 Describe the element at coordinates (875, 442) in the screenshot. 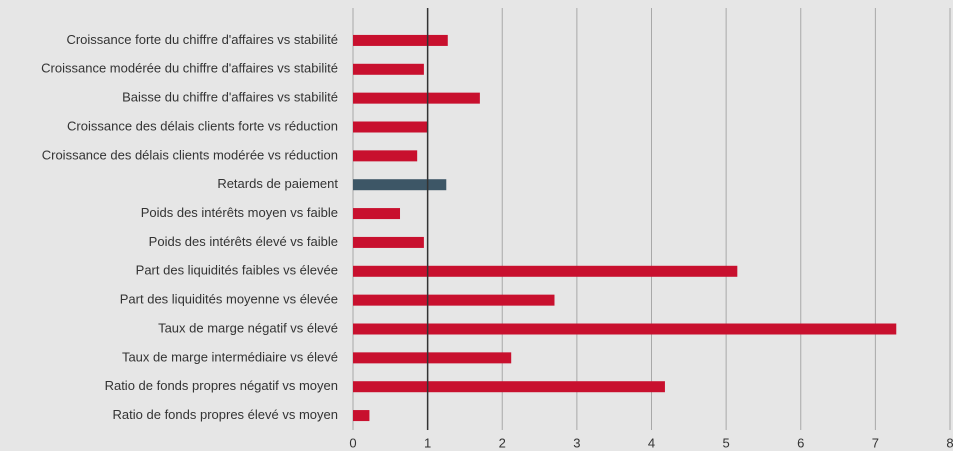

I see `x-tick-label: 7` at that location.